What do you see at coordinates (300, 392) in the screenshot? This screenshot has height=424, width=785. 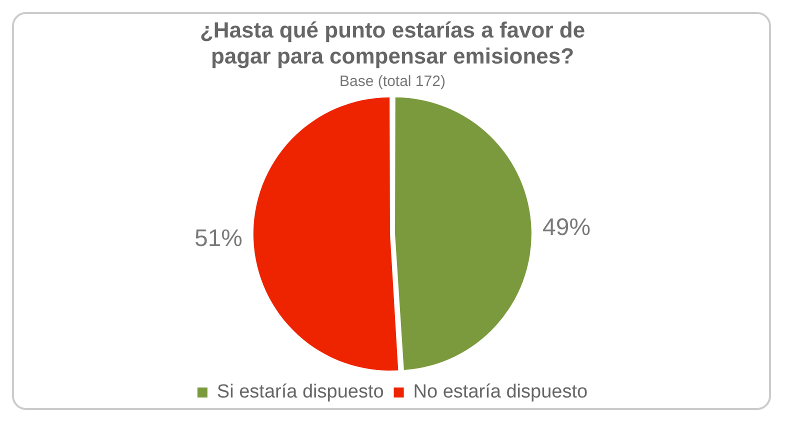 I see `legend-label: Si estaría dispuesto` at bounding box center [300, 392].